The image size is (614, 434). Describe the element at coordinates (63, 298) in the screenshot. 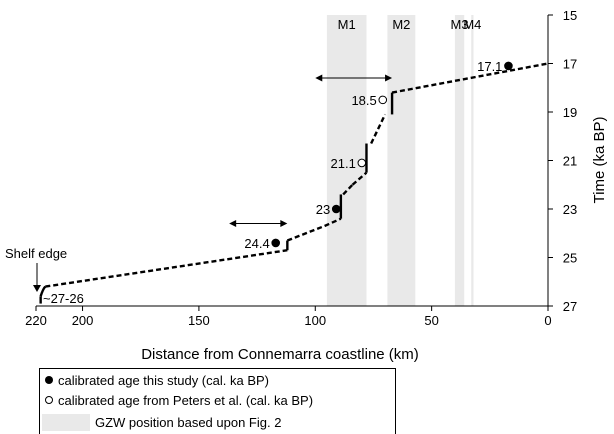

I see `shelf-age-label: ~27-26` at that location.